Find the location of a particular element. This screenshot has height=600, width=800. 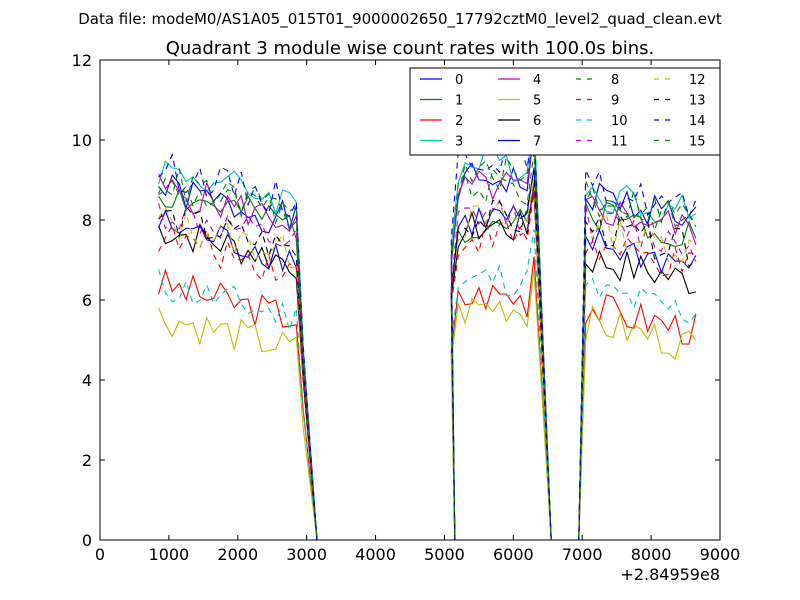

legend-label-11: 11 is located at coordinates (619, 142).